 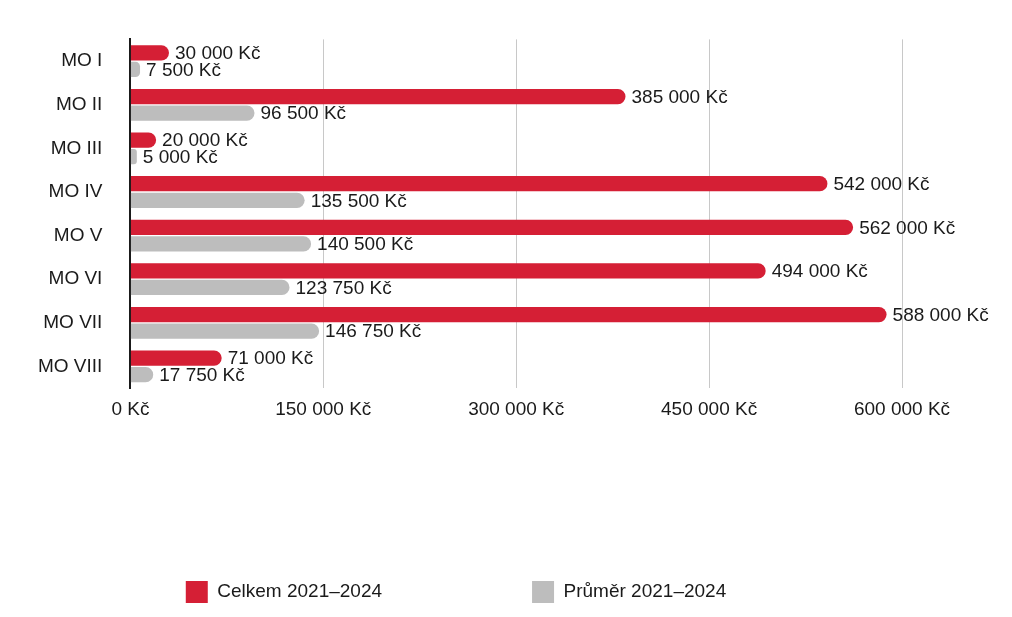 I want to click on data-label: 385 000 Kč, so click(x=679, y=96).